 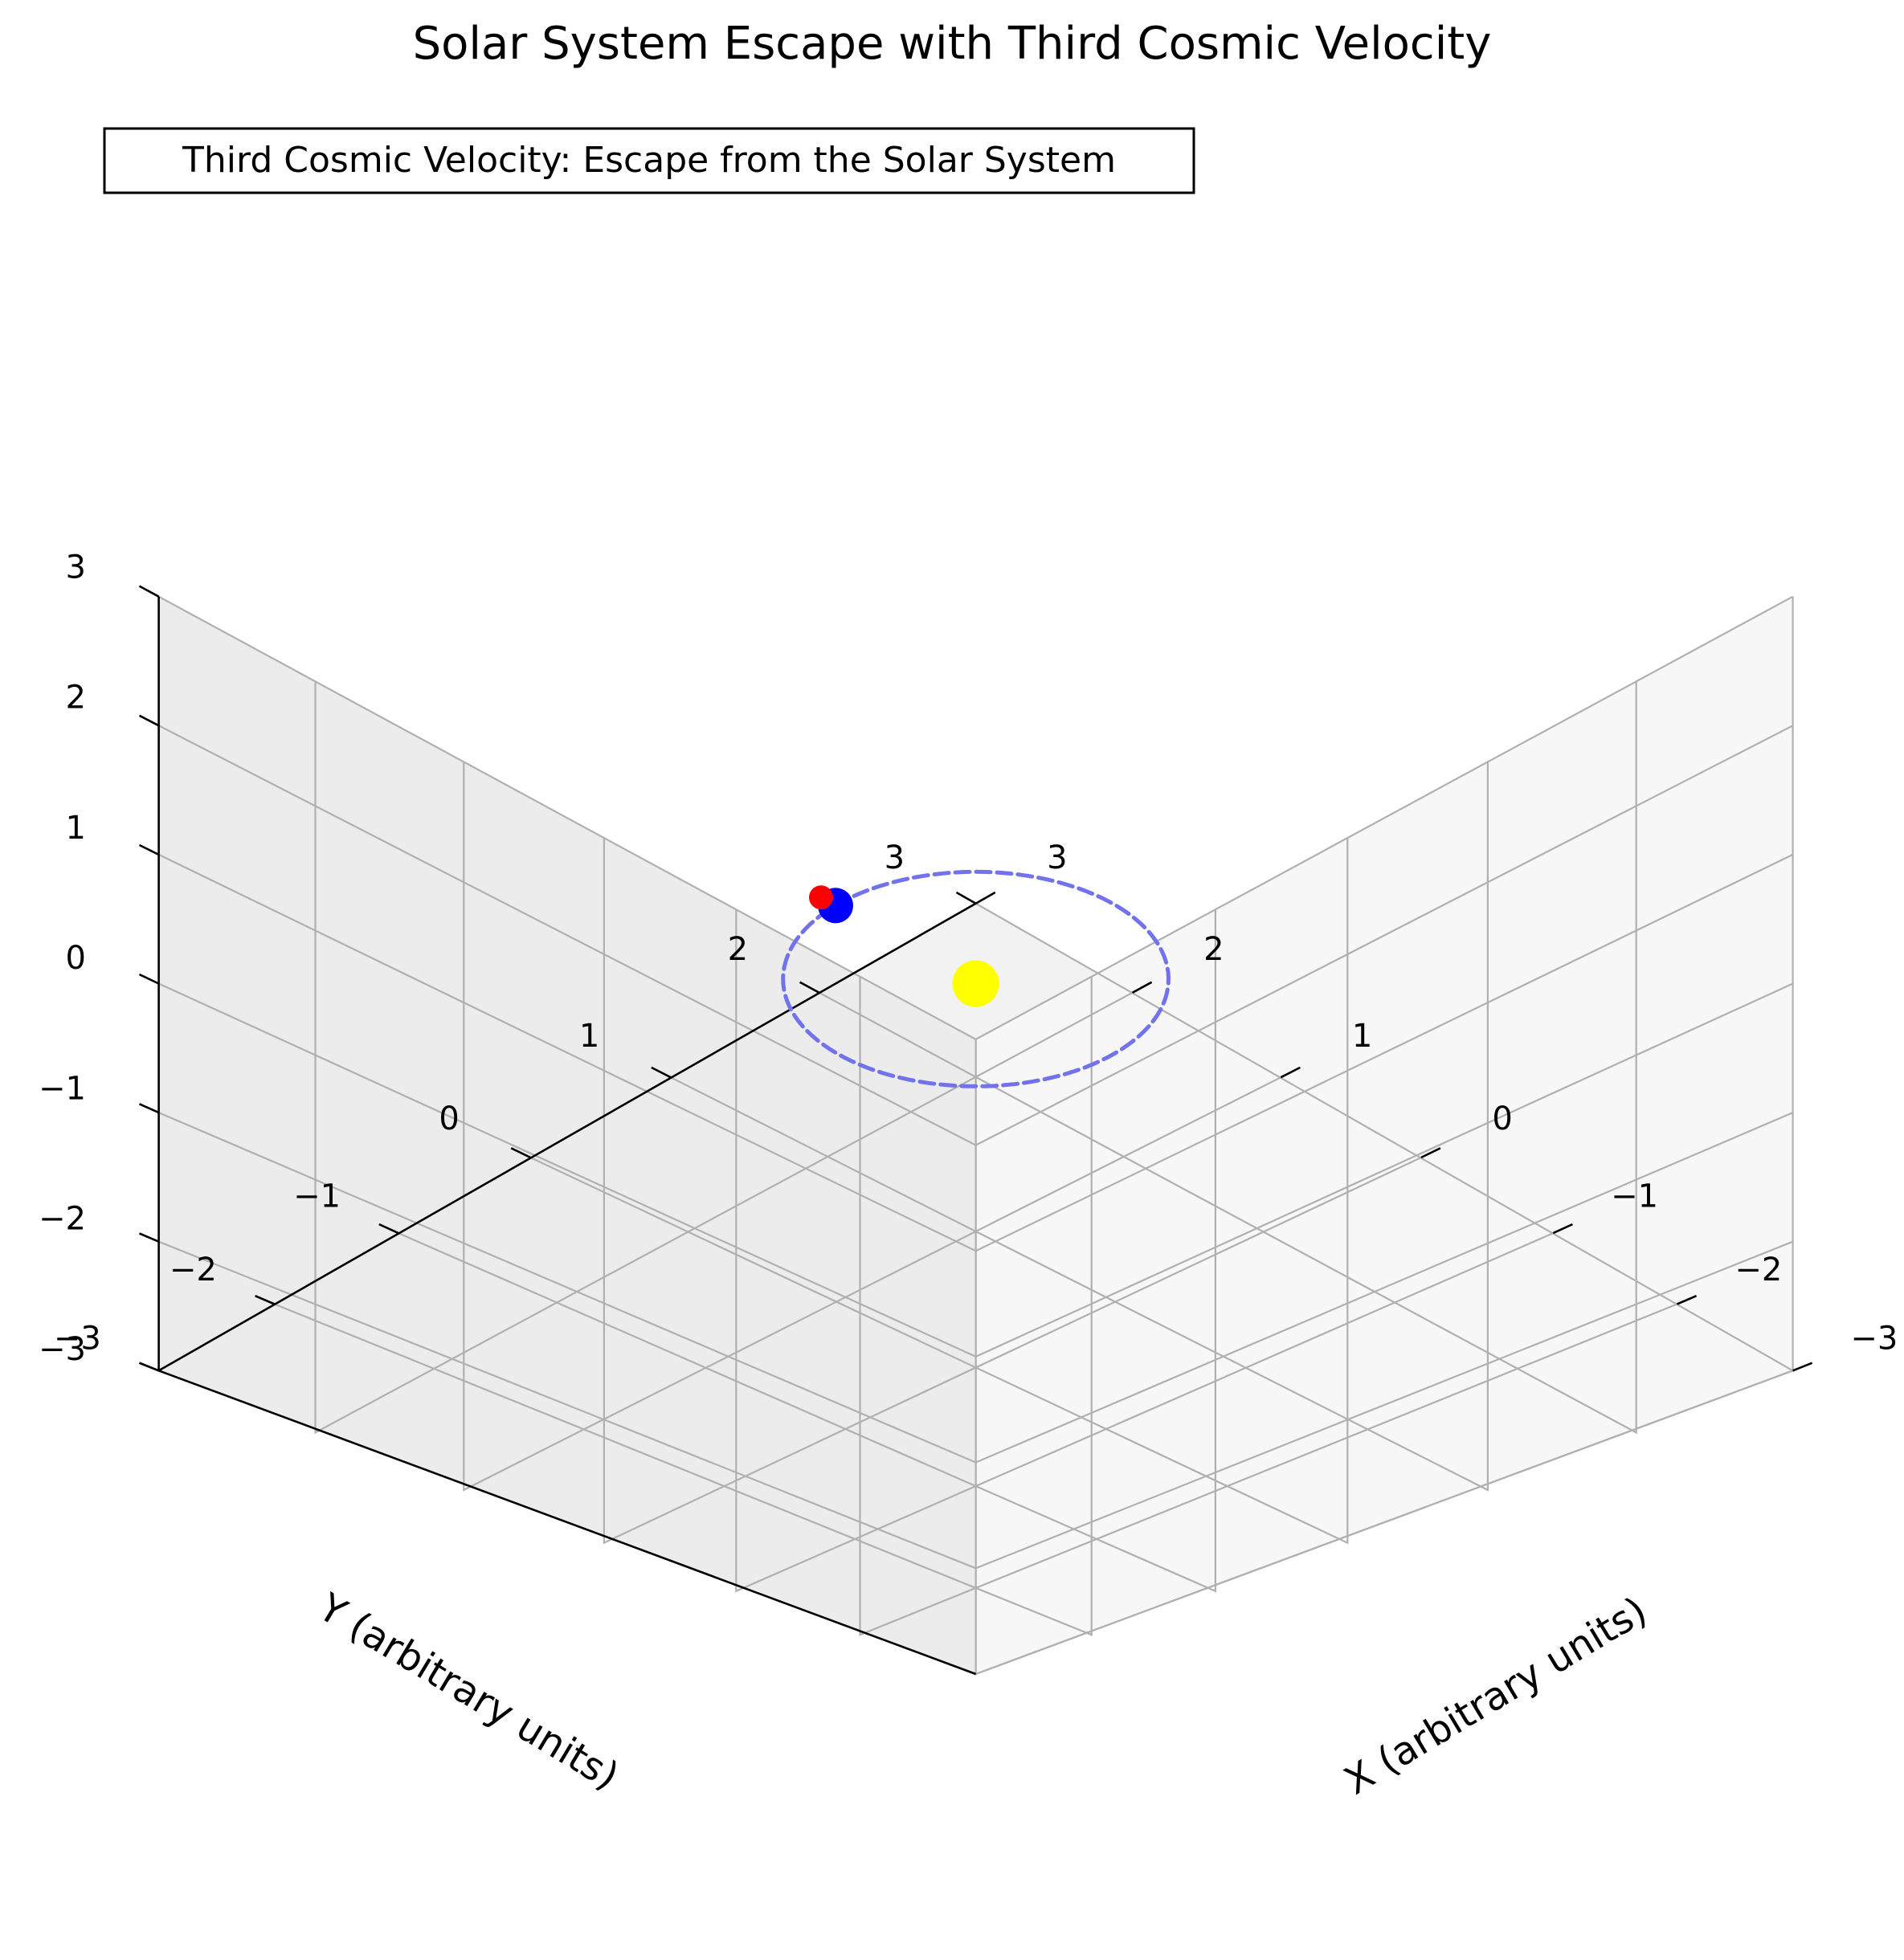 What do you see at coordinates (1502, 1118) in the screenshot?
I see `x-tick-label: 0` at bounding box center [1502, 1118].